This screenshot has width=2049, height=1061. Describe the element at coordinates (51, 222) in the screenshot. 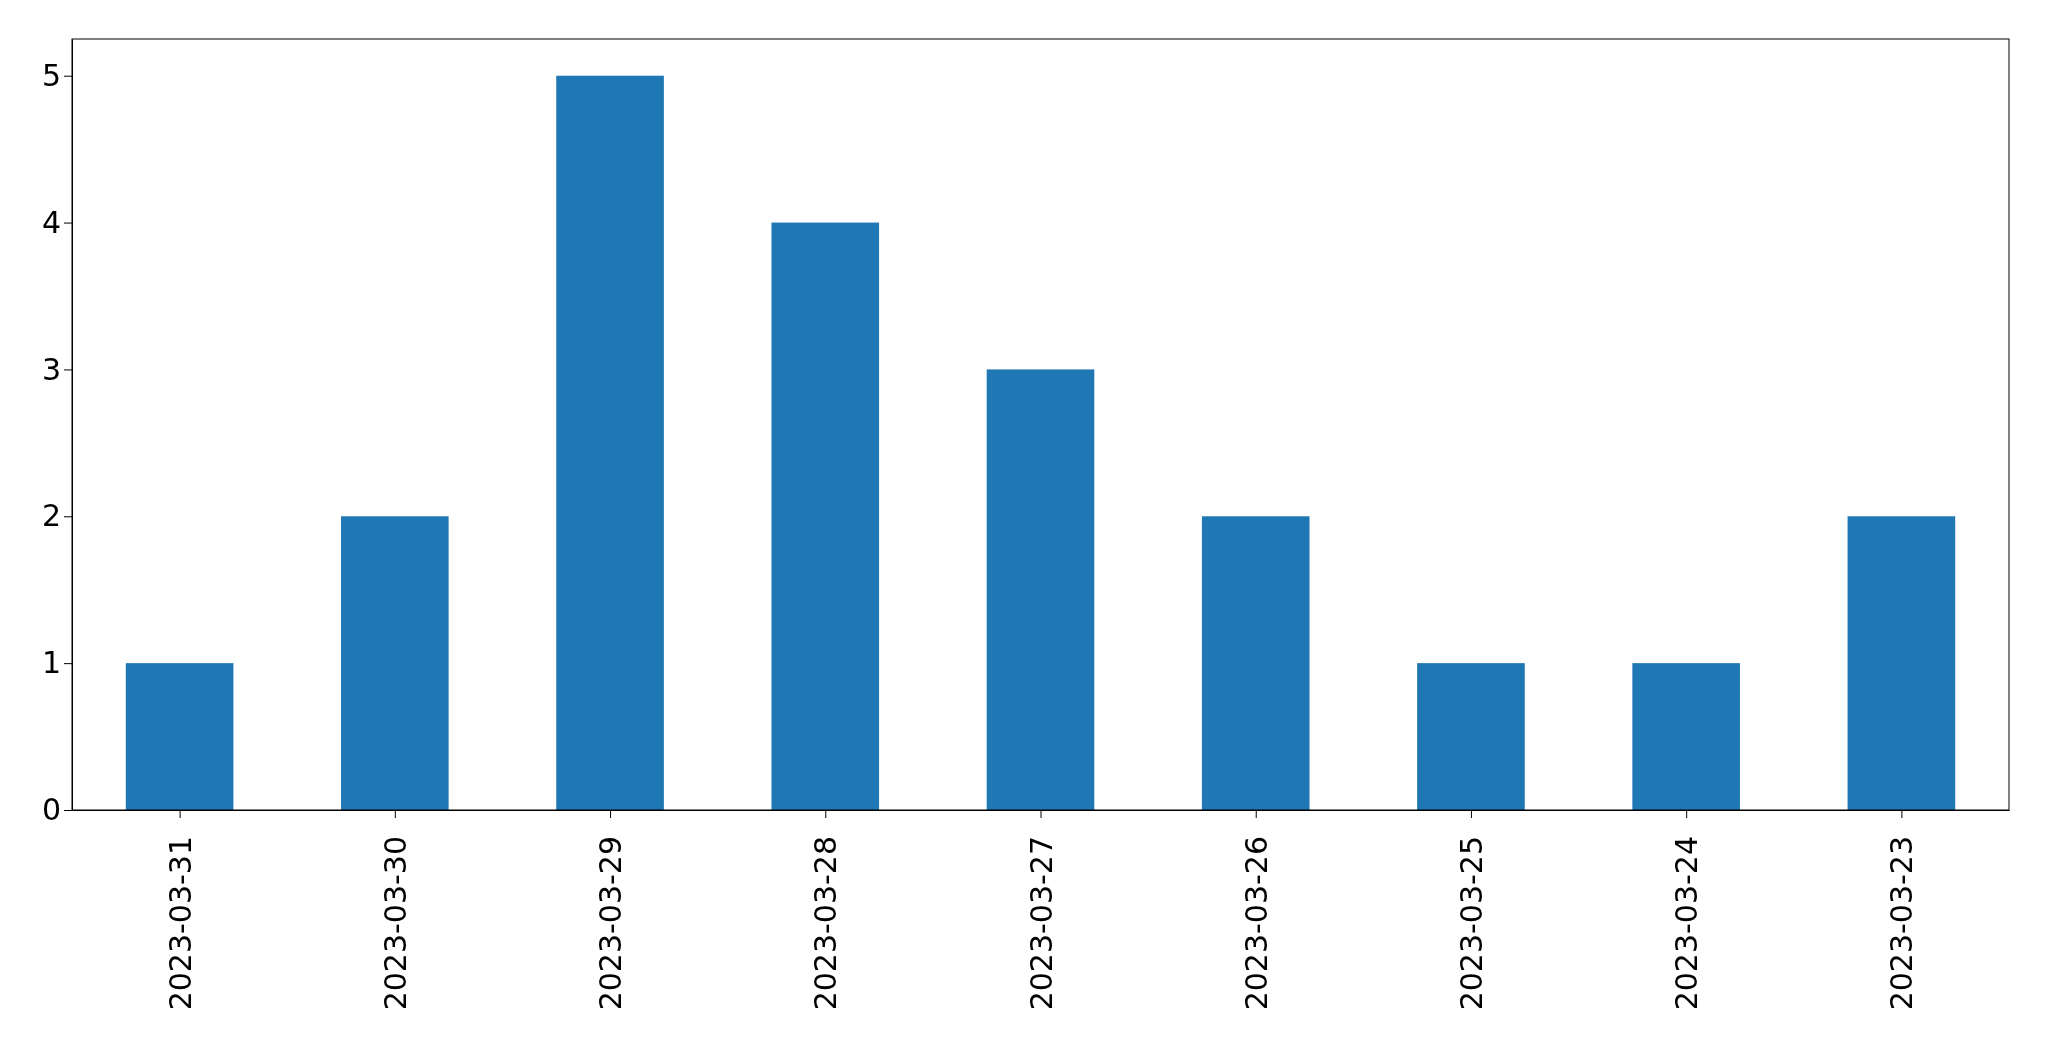

I see `y-tick-label: 4` at that location.